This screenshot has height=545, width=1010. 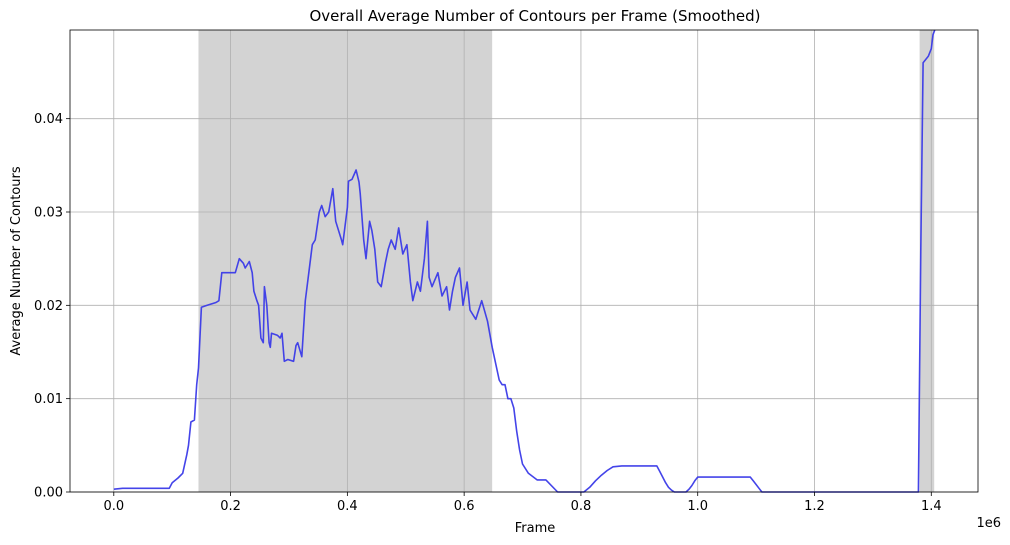 What do you see at coordinates (535, 528) in the screenshot?
I see `x-axis-label: Frame` at bounding box center [535, 528].